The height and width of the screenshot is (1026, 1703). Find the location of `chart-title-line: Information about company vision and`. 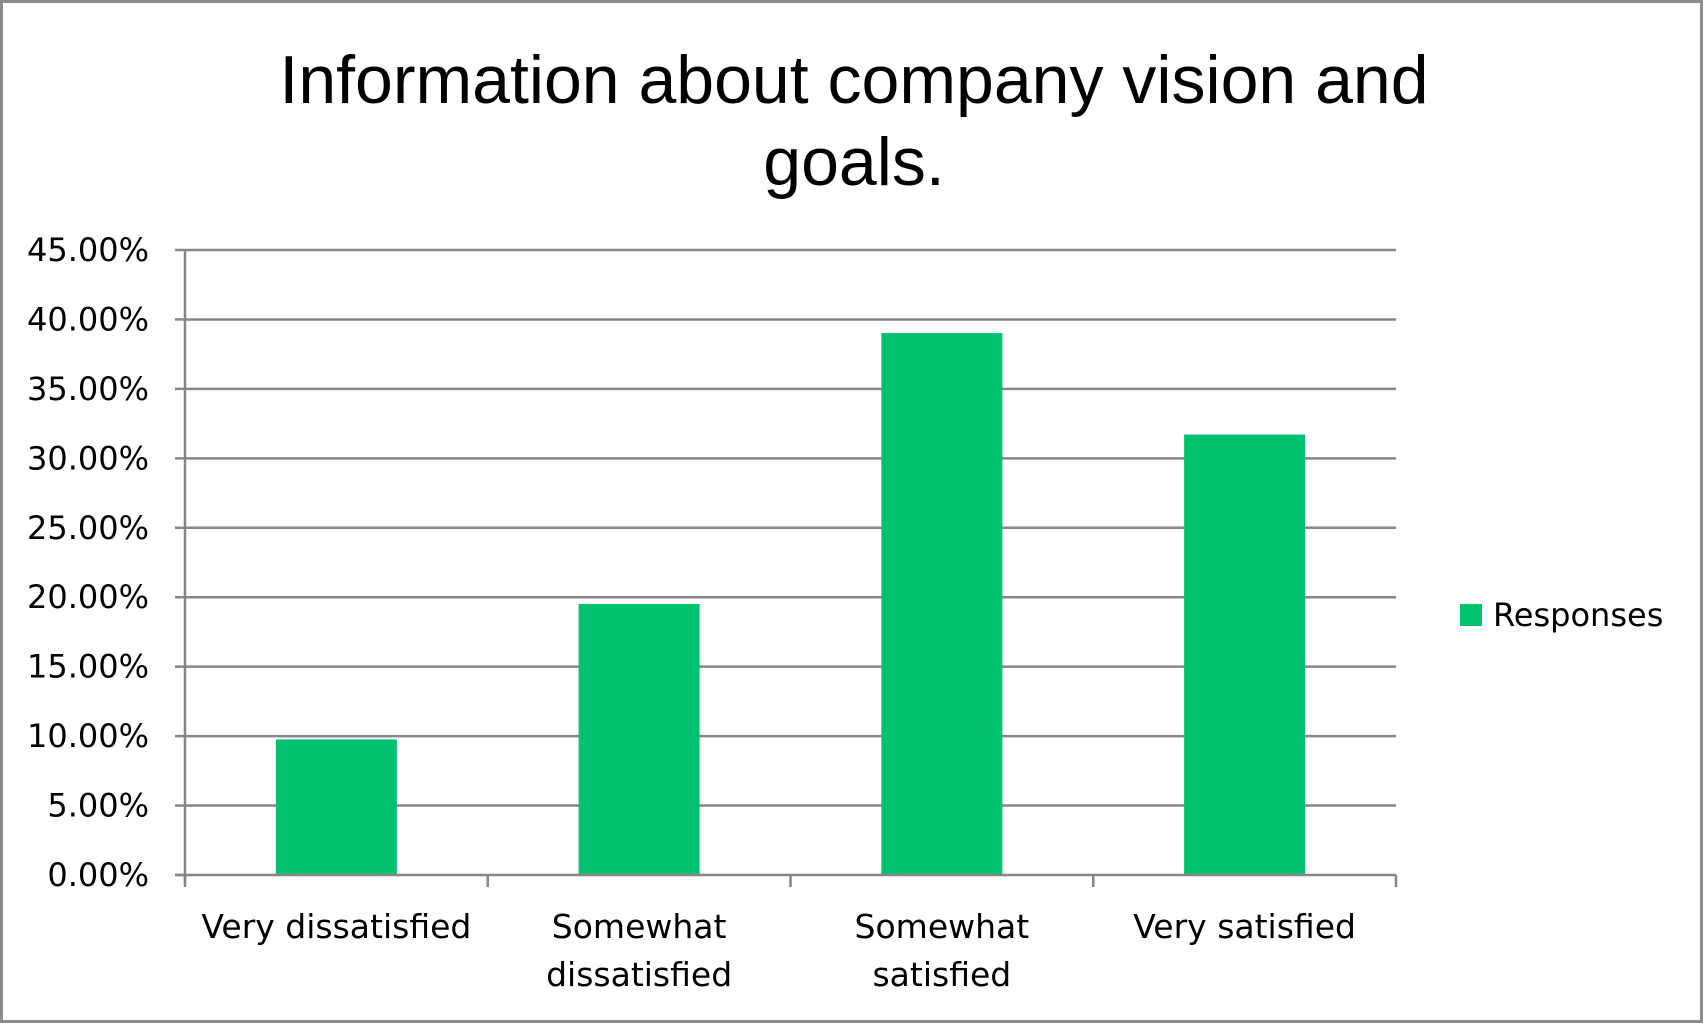

chart-title-line: Information about company vision and is located at coordinates (853, 80).